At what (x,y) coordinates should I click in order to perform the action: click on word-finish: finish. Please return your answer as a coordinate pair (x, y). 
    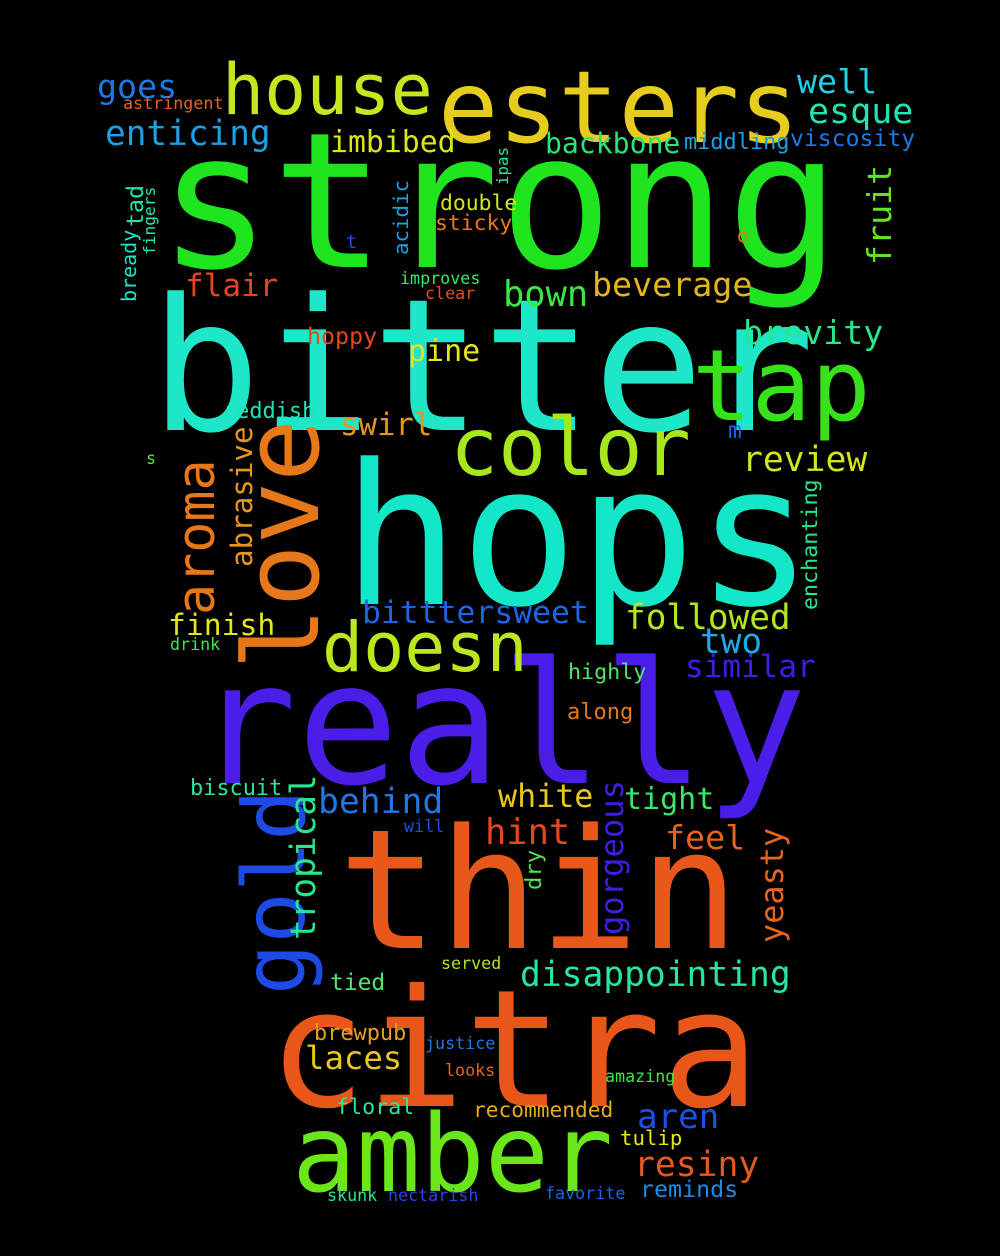
    Looking at the image, I should click on (222, 625).